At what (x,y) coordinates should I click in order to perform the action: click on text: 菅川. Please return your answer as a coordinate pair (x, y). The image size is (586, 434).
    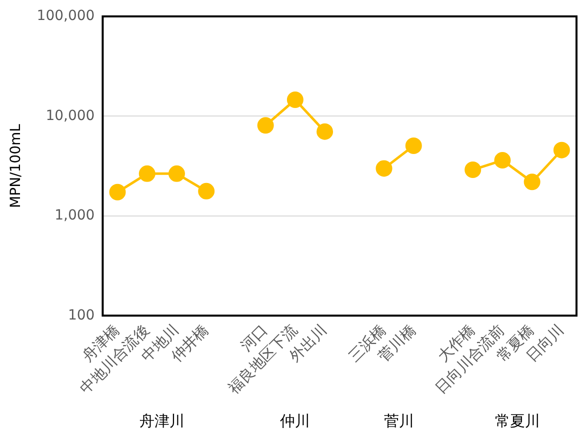
    Looking at the image, I should click on (399, 421).